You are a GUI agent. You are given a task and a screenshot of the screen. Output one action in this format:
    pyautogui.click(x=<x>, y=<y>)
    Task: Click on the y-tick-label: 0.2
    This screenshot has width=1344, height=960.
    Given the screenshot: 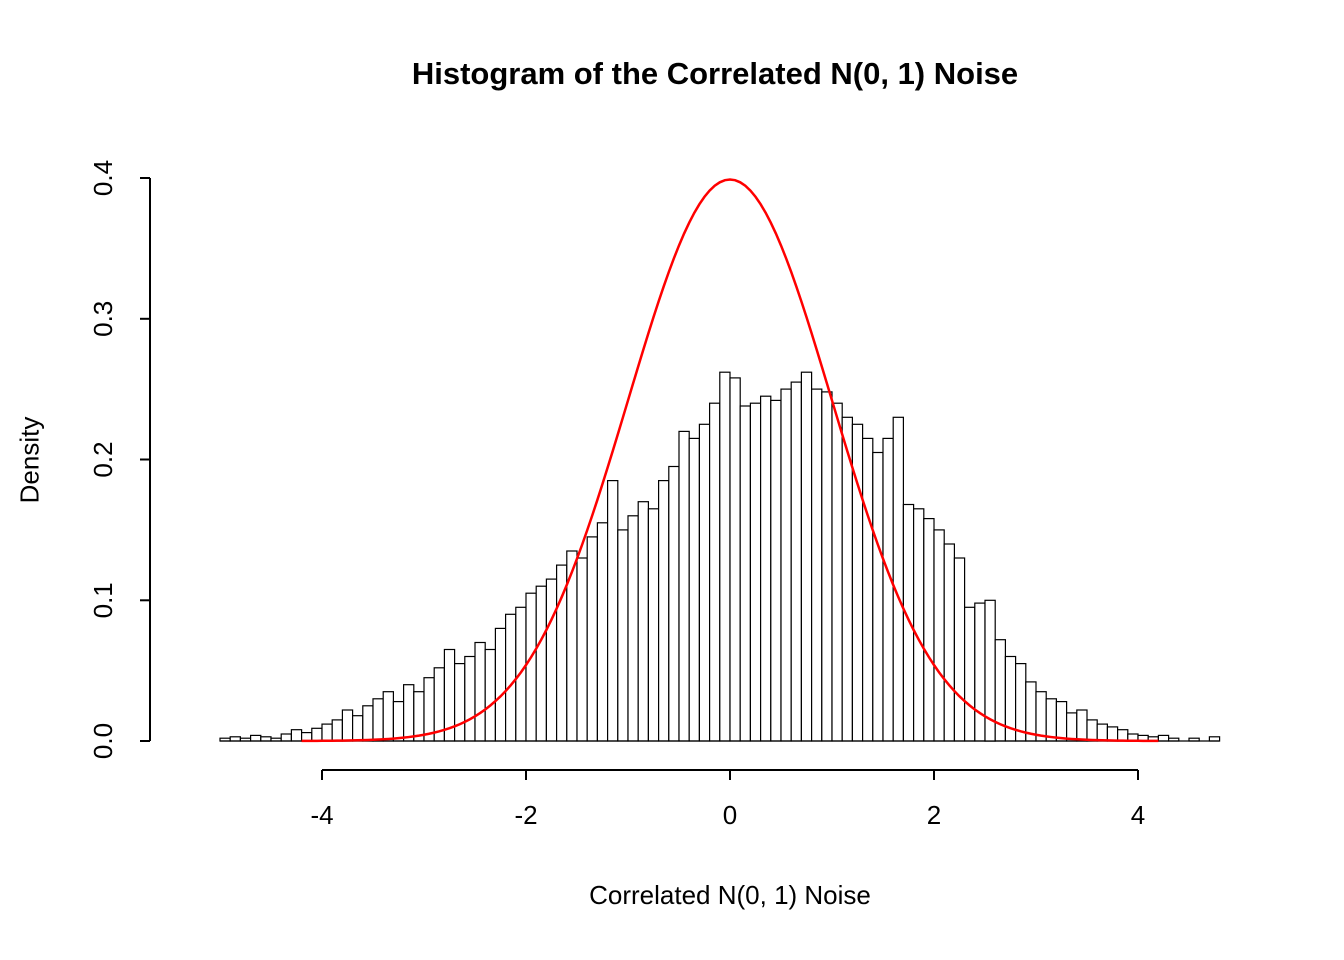 What is the action you would take?
    pyautogui.click(x=103, y=459)
    